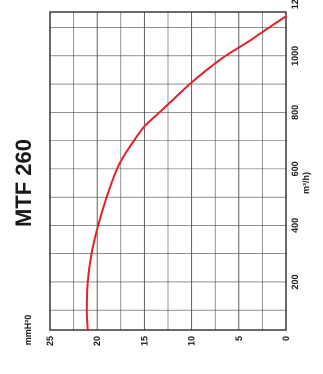  I want to click on x-tick-label: 1000, so click(295, 56).